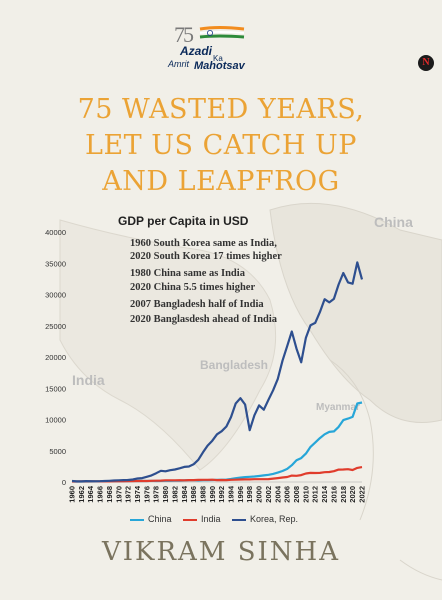 This screenshot has width=442, height=600. I want to click on x-tick-label: 1980, so click(165, 494).